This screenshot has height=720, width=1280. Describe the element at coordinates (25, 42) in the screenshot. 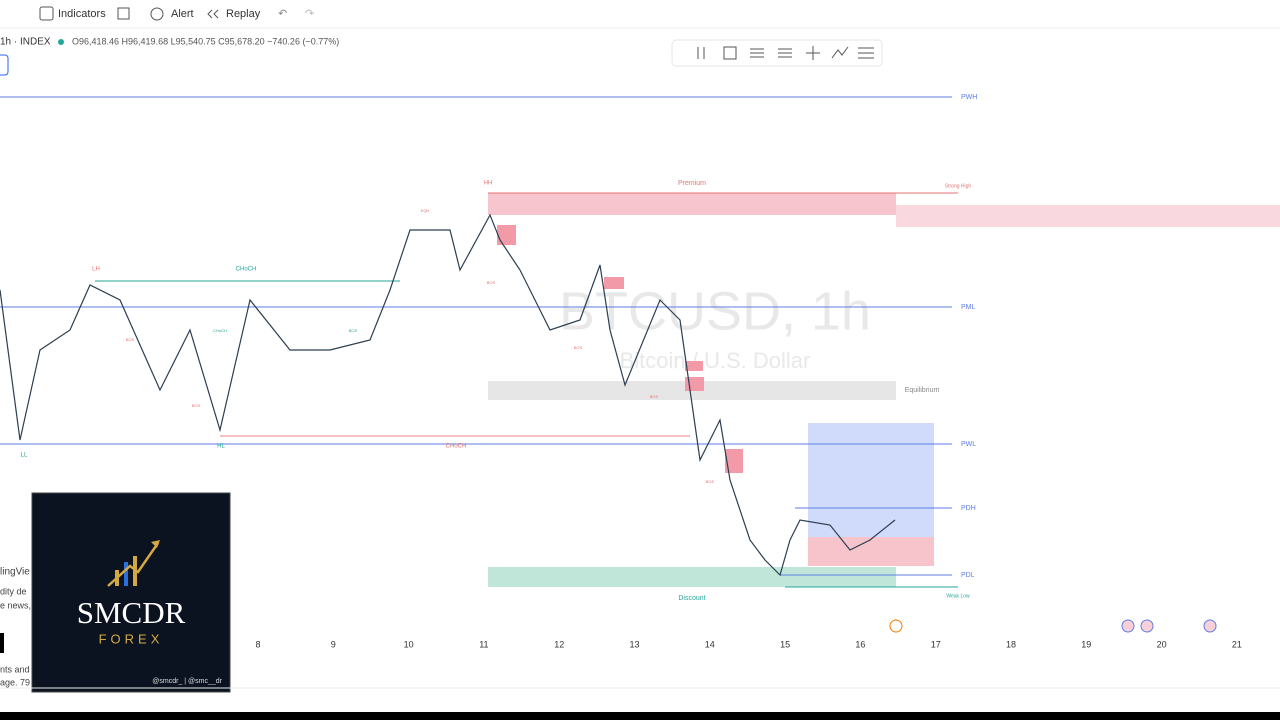

I see `symbol-name: 1h · INDEX` at that location.